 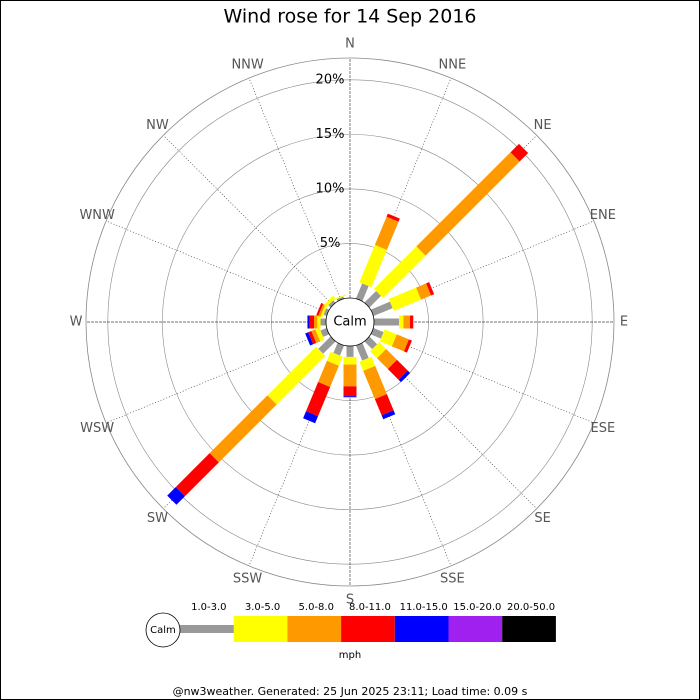 What do you see at coordinates (602, 428) in the screenshot?
I see `direction-label: ESE` at bounding box center [602, 428].